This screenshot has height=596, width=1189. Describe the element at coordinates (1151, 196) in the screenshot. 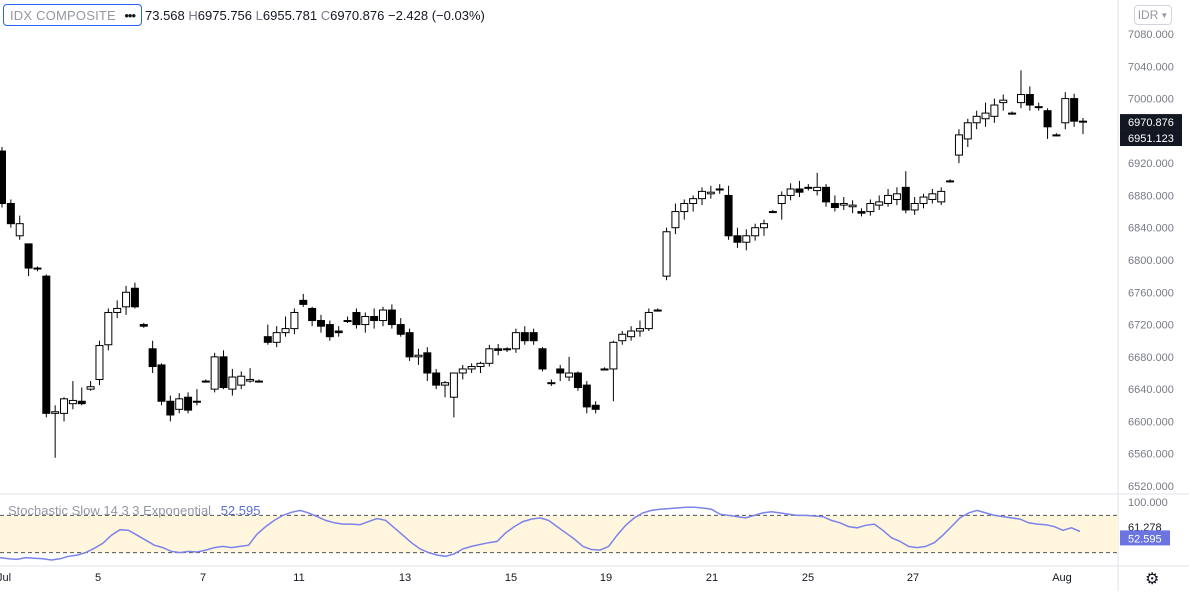

I see `price-tick-label: 6880.000` at that location.